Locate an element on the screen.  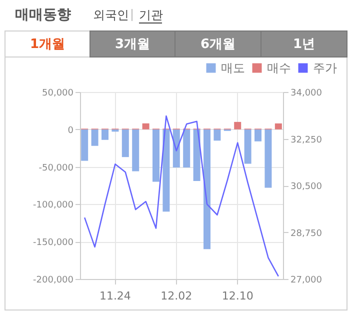
y-tick-label: -50,000 is located at coordinates (56, 168).